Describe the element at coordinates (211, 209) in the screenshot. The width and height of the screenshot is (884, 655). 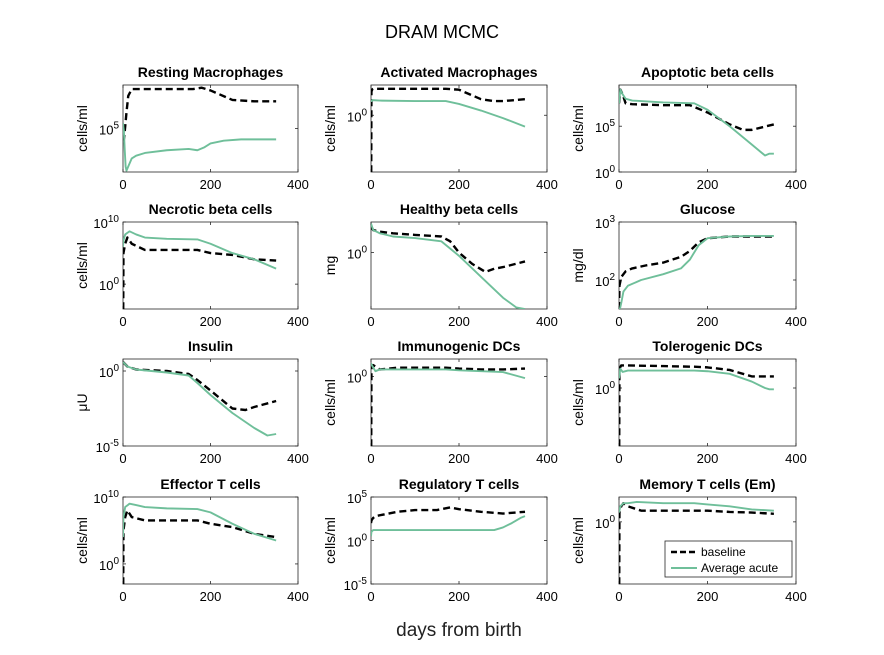
I see `subplot-title: Necrotic beta cells` at that location.